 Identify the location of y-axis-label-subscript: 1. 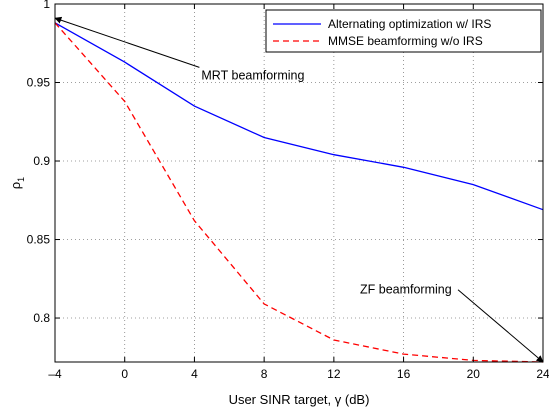
(21, 179).